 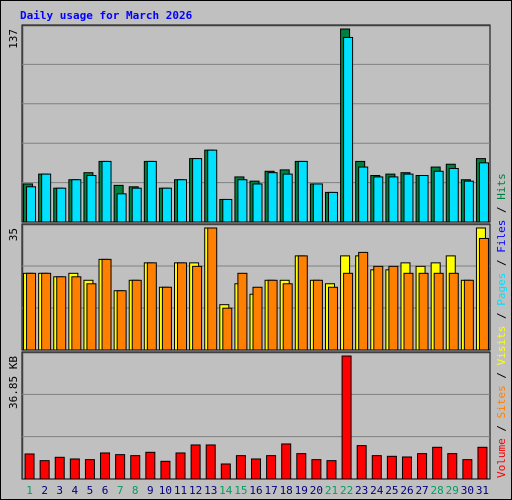 What do you see at coordinates (437, 490) in the screenshot?
I see `x-tick-label-day-28: 28` at bounding box center [437, 490].